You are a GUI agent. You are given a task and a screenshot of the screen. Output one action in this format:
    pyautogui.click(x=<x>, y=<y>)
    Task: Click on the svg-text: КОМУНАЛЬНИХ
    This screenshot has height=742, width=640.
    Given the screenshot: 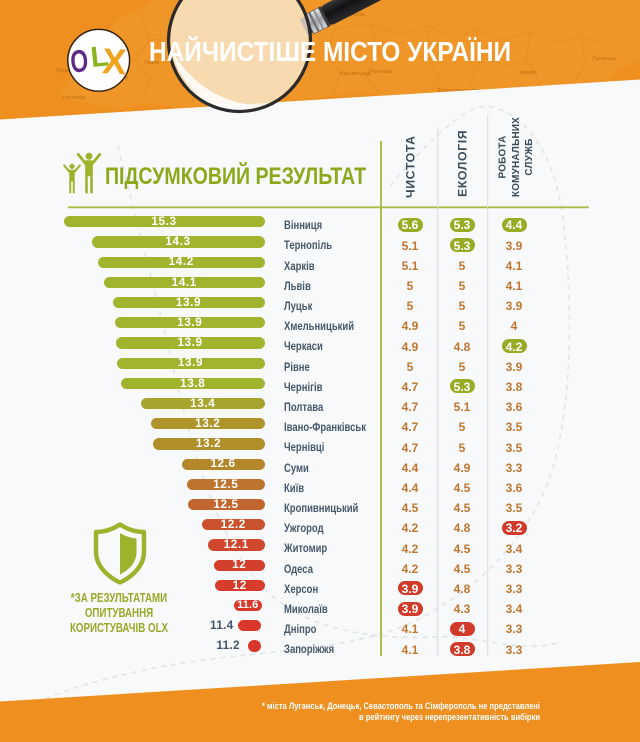 What is the action you would take?
    pyautogui.click(x=516, y=157)
    